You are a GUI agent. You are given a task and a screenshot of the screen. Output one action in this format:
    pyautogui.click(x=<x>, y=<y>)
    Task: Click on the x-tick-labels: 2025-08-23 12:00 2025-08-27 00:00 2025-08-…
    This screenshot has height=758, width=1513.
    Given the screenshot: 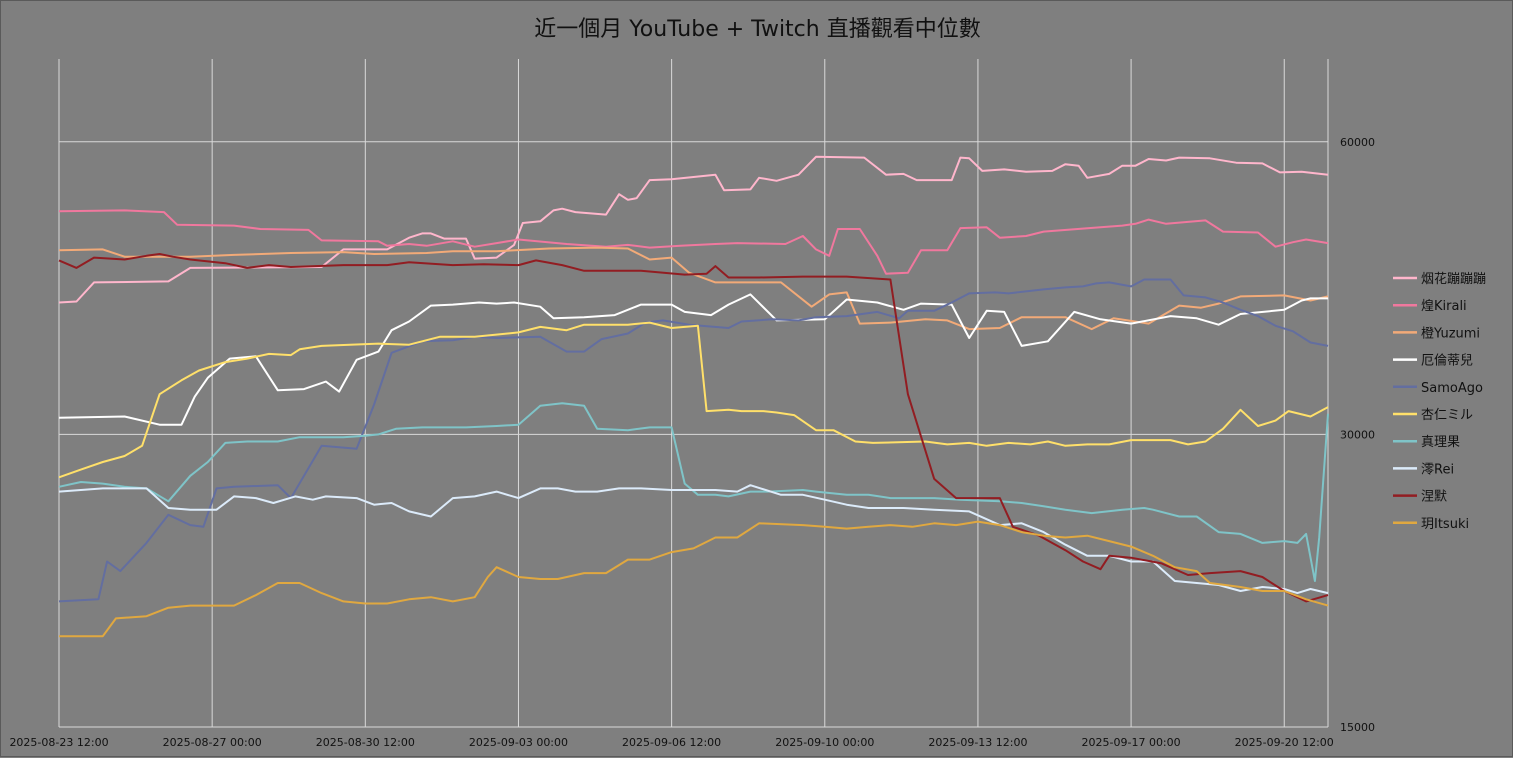 What is the action you would take?
    pyautogui.click(x=671, y=742)
    